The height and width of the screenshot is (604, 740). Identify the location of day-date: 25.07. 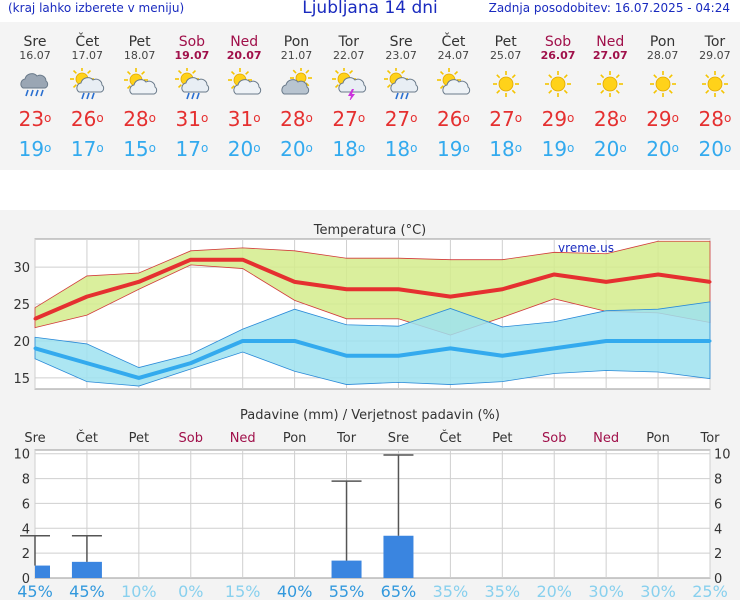
(505, 55).